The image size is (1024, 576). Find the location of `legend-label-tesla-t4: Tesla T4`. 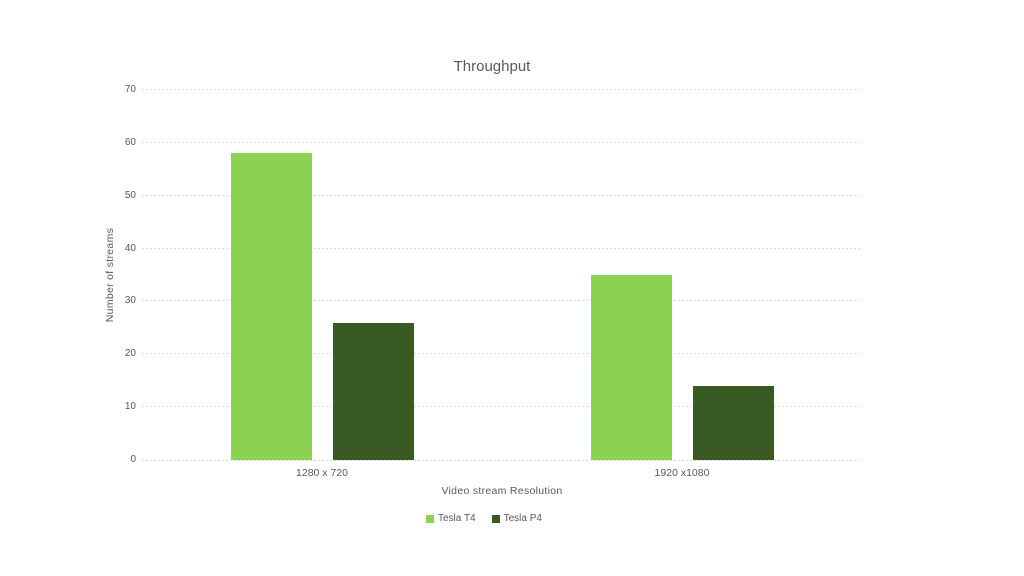

legend-label-tesla-t4: Tesla T4 is located at coordinates (457, 518).